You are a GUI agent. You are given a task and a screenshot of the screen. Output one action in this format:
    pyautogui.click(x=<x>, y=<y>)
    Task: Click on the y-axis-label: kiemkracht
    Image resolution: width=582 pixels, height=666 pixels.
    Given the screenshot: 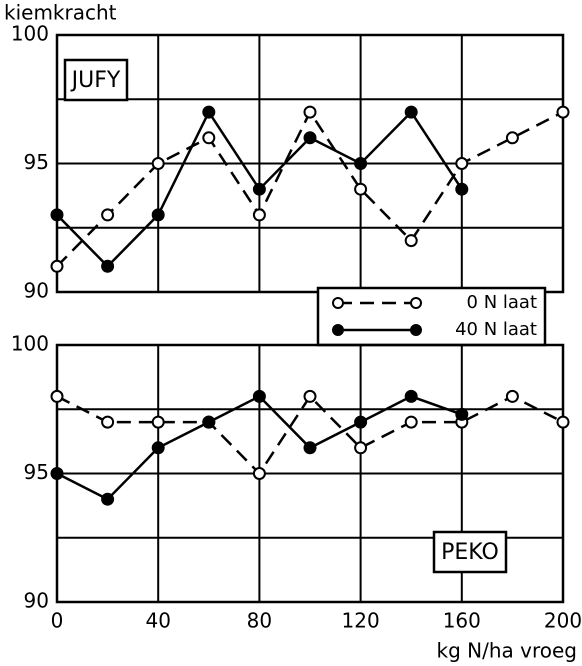 What is the action you would take?
    pyautogui.click(x=60, y=13)
    